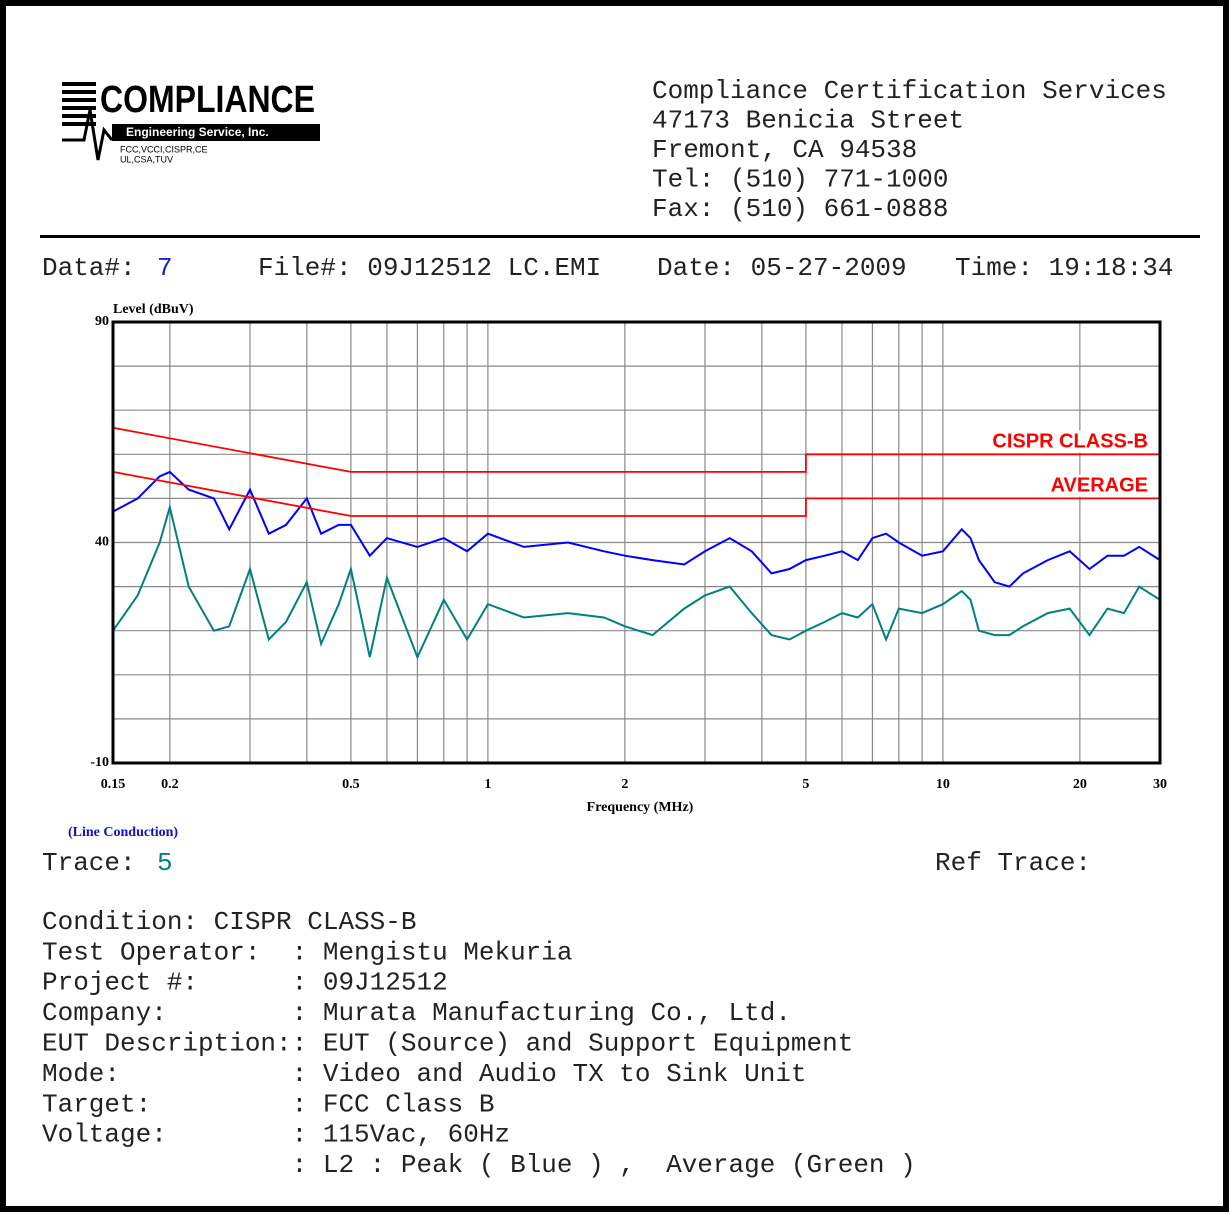 Image resolution: width=1231 pixels, height=1214 pixels. I want to click on x-tick-label: 5, so click(805, 784).